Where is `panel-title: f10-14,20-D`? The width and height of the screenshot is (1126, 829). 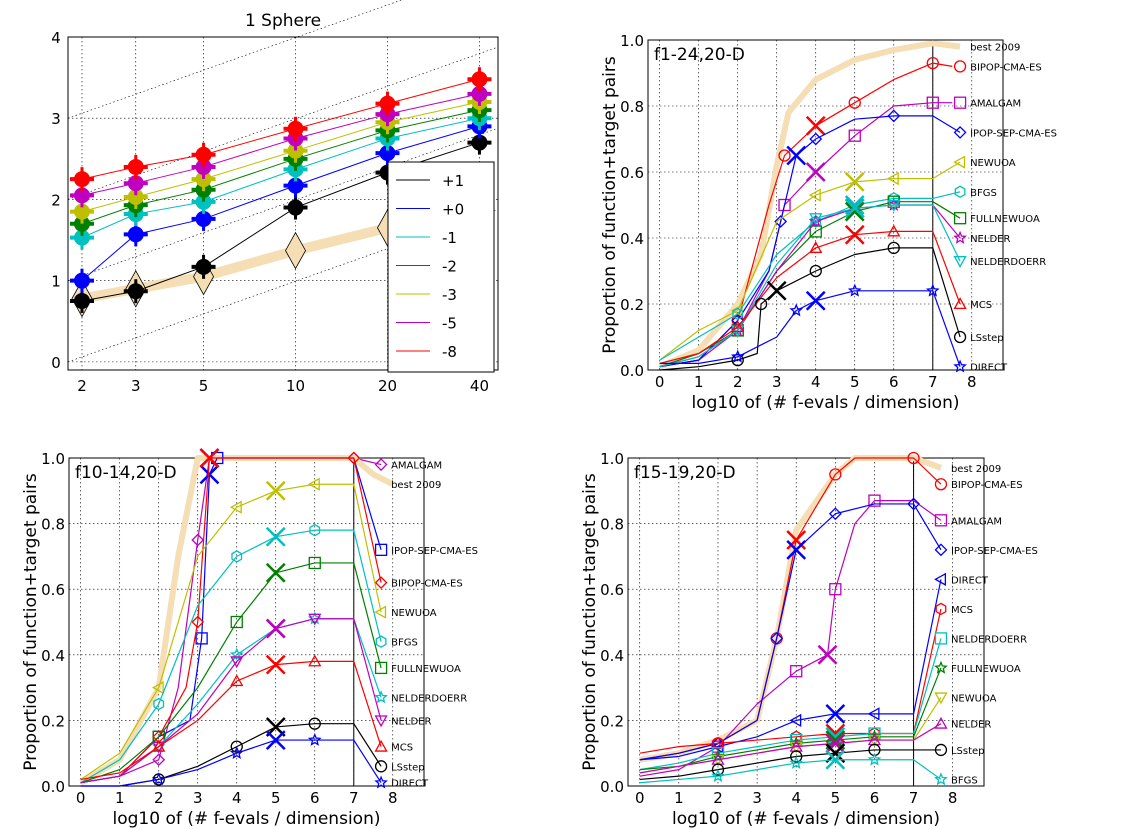
panel-title: f10-14,20-D is located at coordinates (126, 473).